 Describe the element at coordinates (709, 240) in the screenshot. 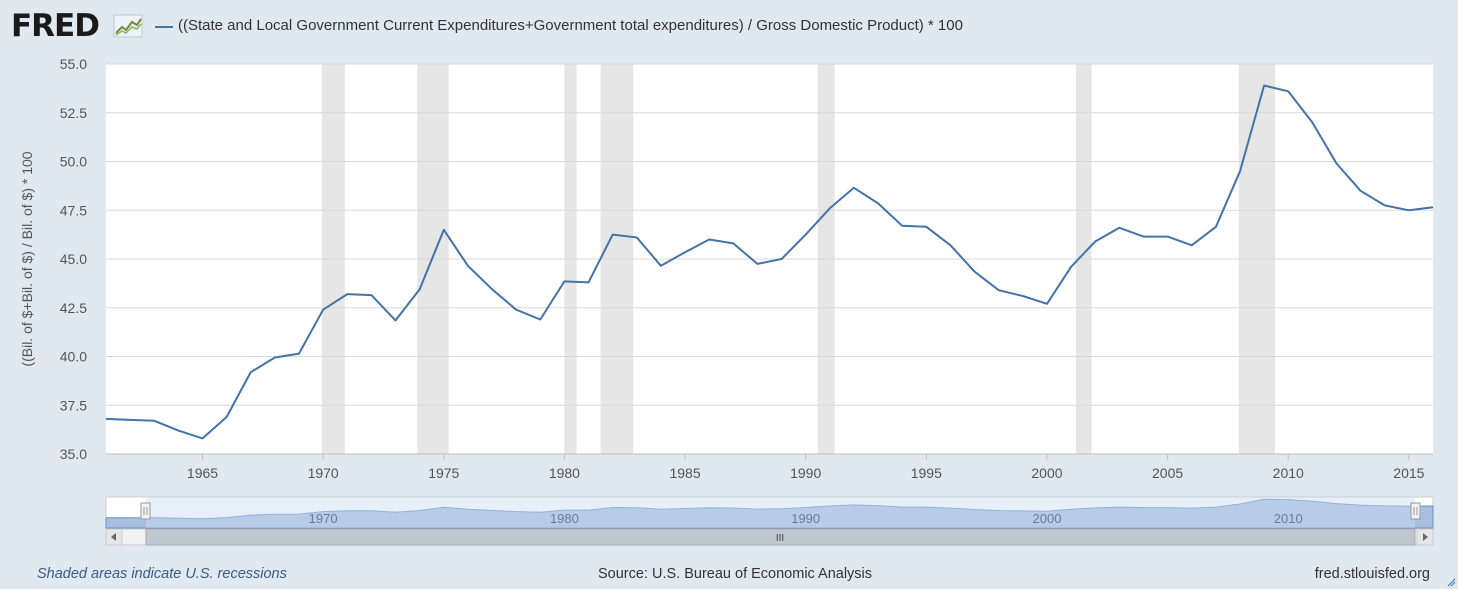

I see `data-point-1986` at that location.